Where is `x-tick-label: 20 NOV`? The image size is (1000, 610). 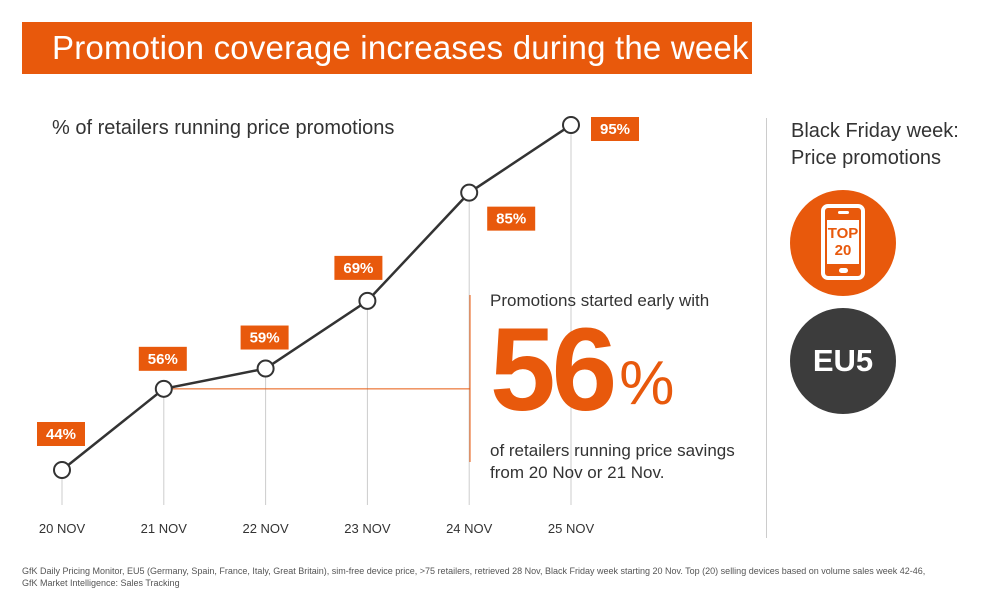 x-tick-label: 20 NOV is located at coordinates (62, 528).